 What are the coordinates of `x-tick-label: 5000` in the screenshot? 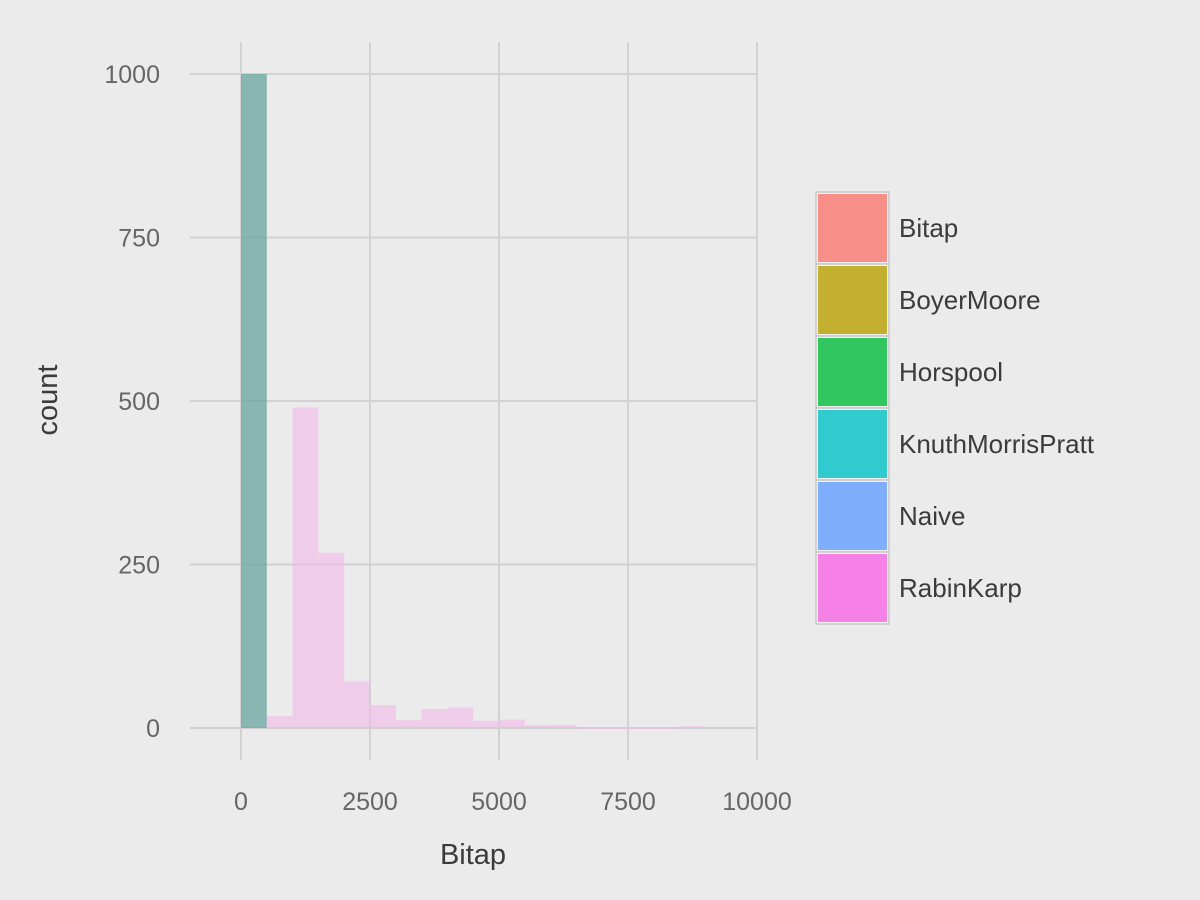 It's located at (499, 802).